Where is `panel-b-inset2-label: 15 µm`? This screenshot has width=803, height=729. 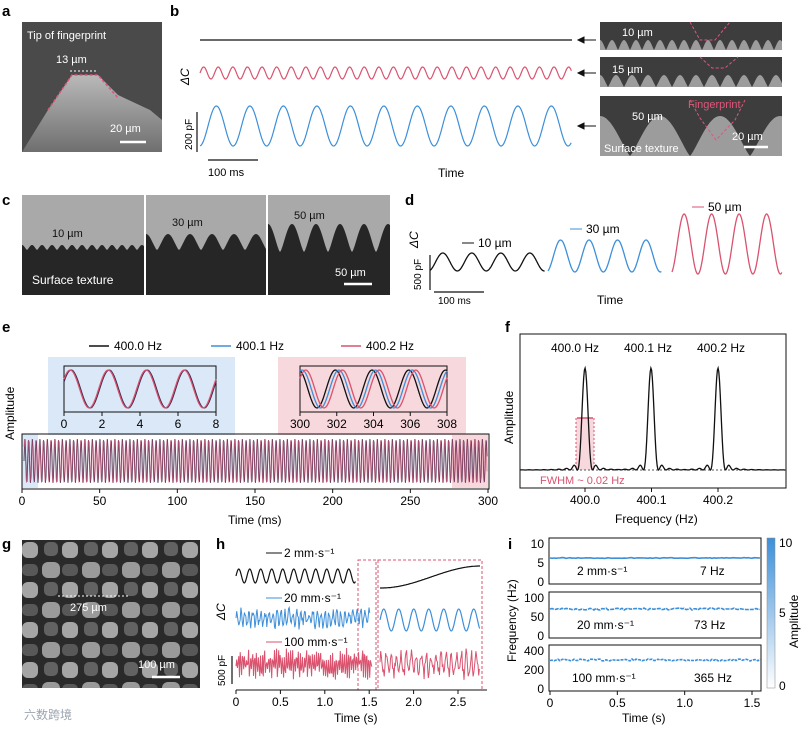
panel-b-inset2-label: 15 µm is located at coordinates (627, 70).